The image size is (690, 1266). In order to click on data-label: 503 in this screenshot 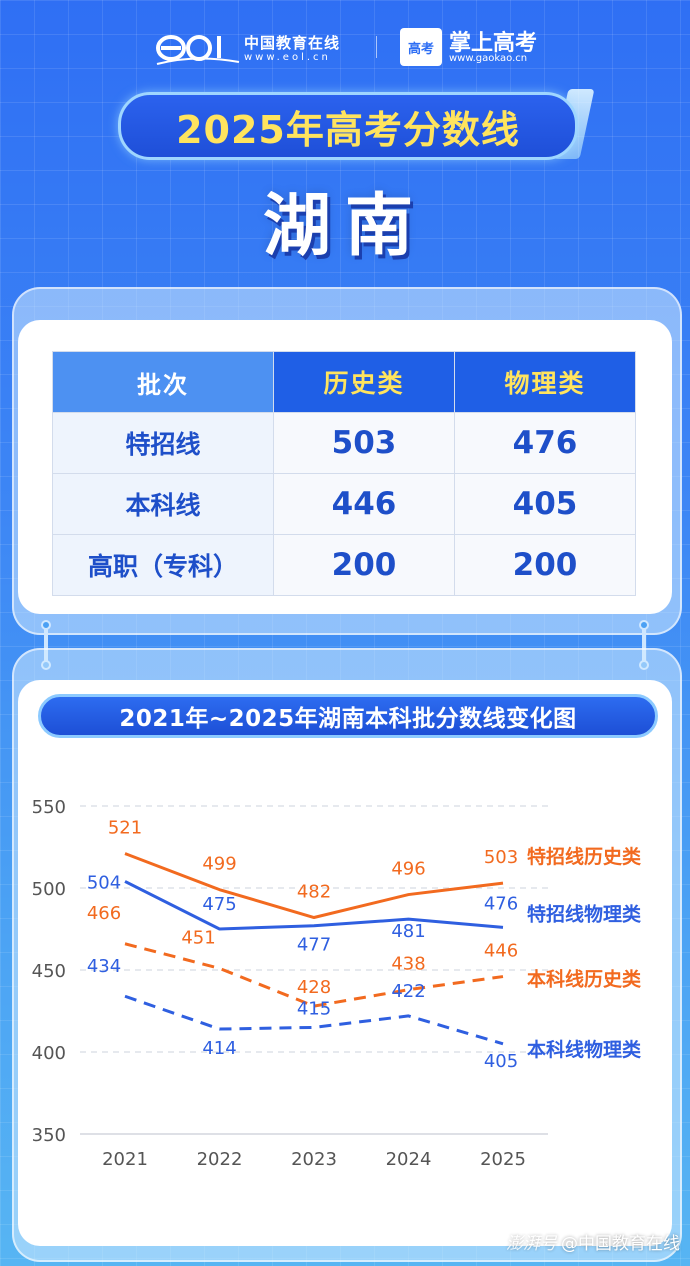, I will do `click(501, 857)`.